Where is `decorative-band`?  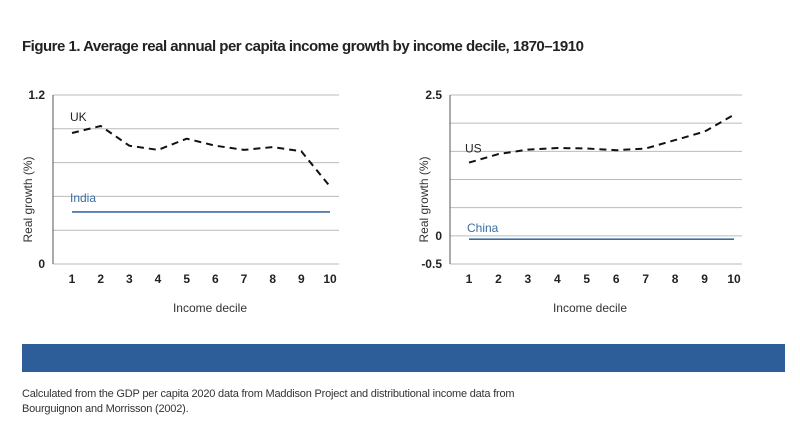
decorative-band is located at coordinates (403, 358).